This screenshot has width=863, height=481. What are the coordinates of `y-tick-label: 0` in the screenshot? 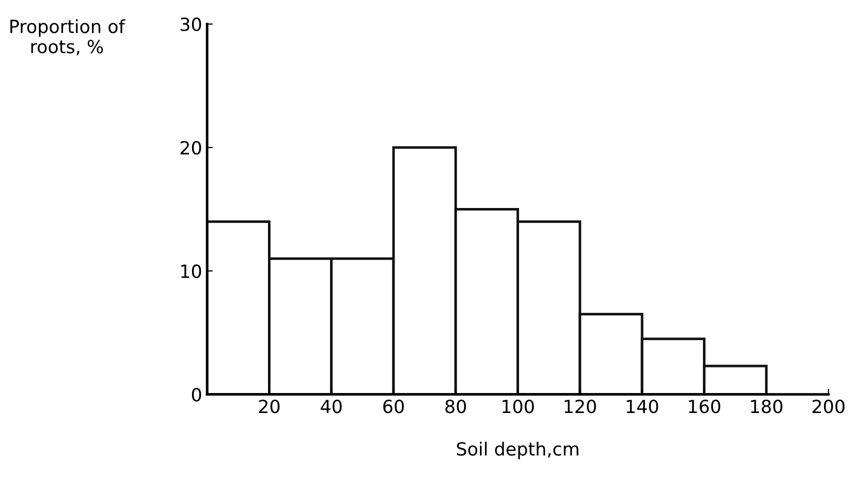 It's located at (197, 395).